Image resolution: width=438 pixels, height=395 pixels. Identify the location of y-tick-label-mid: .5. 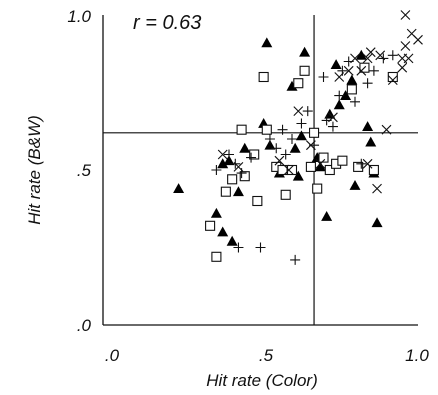
(84, 170).